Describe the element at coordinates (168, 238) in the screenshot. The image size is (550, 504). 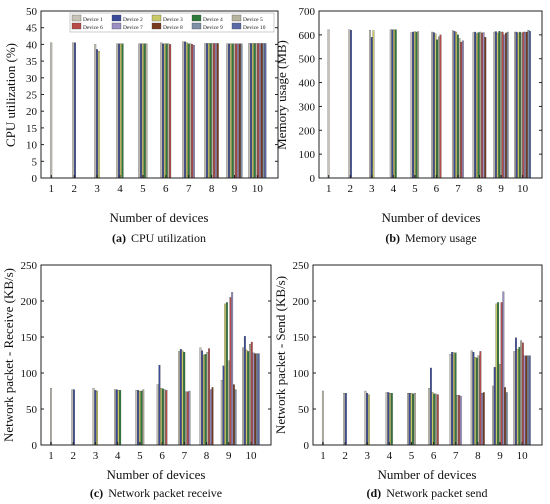
I see `panel-a-caption-text: CPU utilization` at that location.